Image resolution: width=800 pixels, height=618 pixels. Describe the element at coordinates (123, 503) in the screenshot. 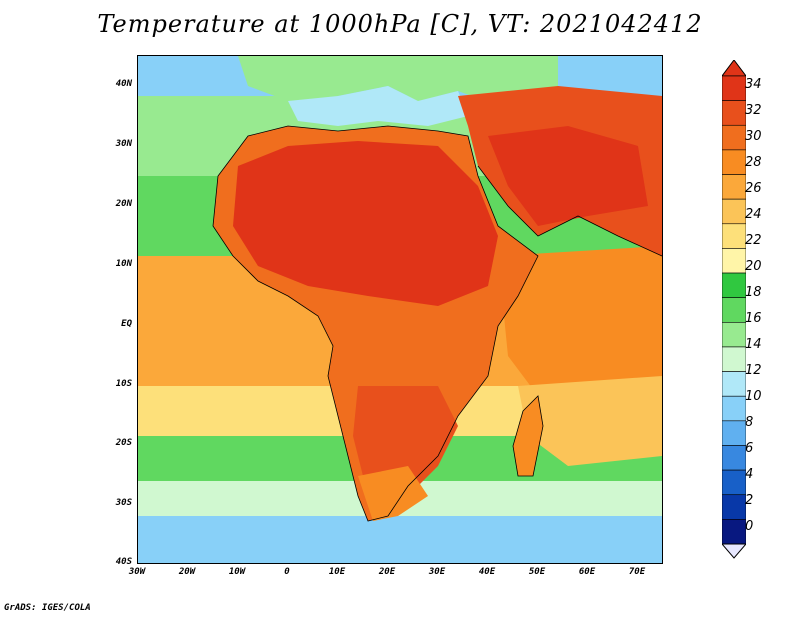

I see `lat-tick-label: 30S` at that location.